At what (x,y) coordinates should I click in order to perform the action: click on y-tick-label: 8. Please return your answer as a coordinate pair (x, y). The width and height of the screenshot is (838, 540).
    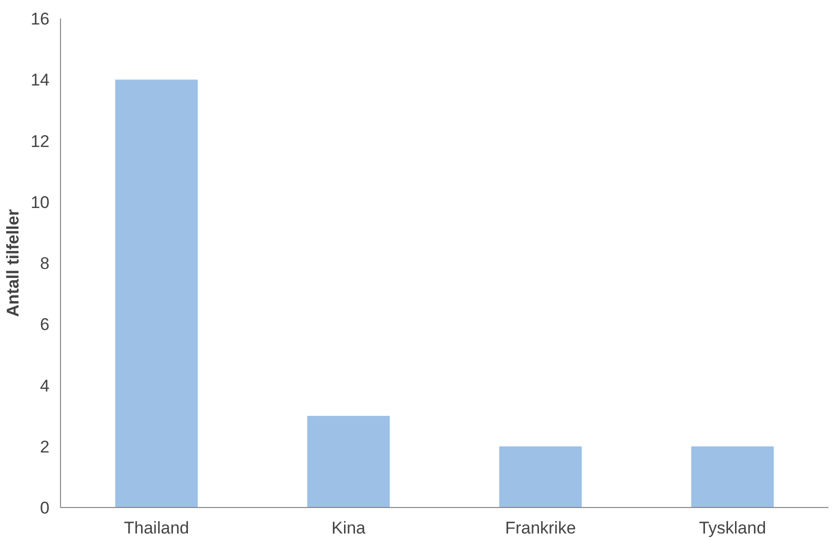
    Looking at the image, I should click on (45, 263).